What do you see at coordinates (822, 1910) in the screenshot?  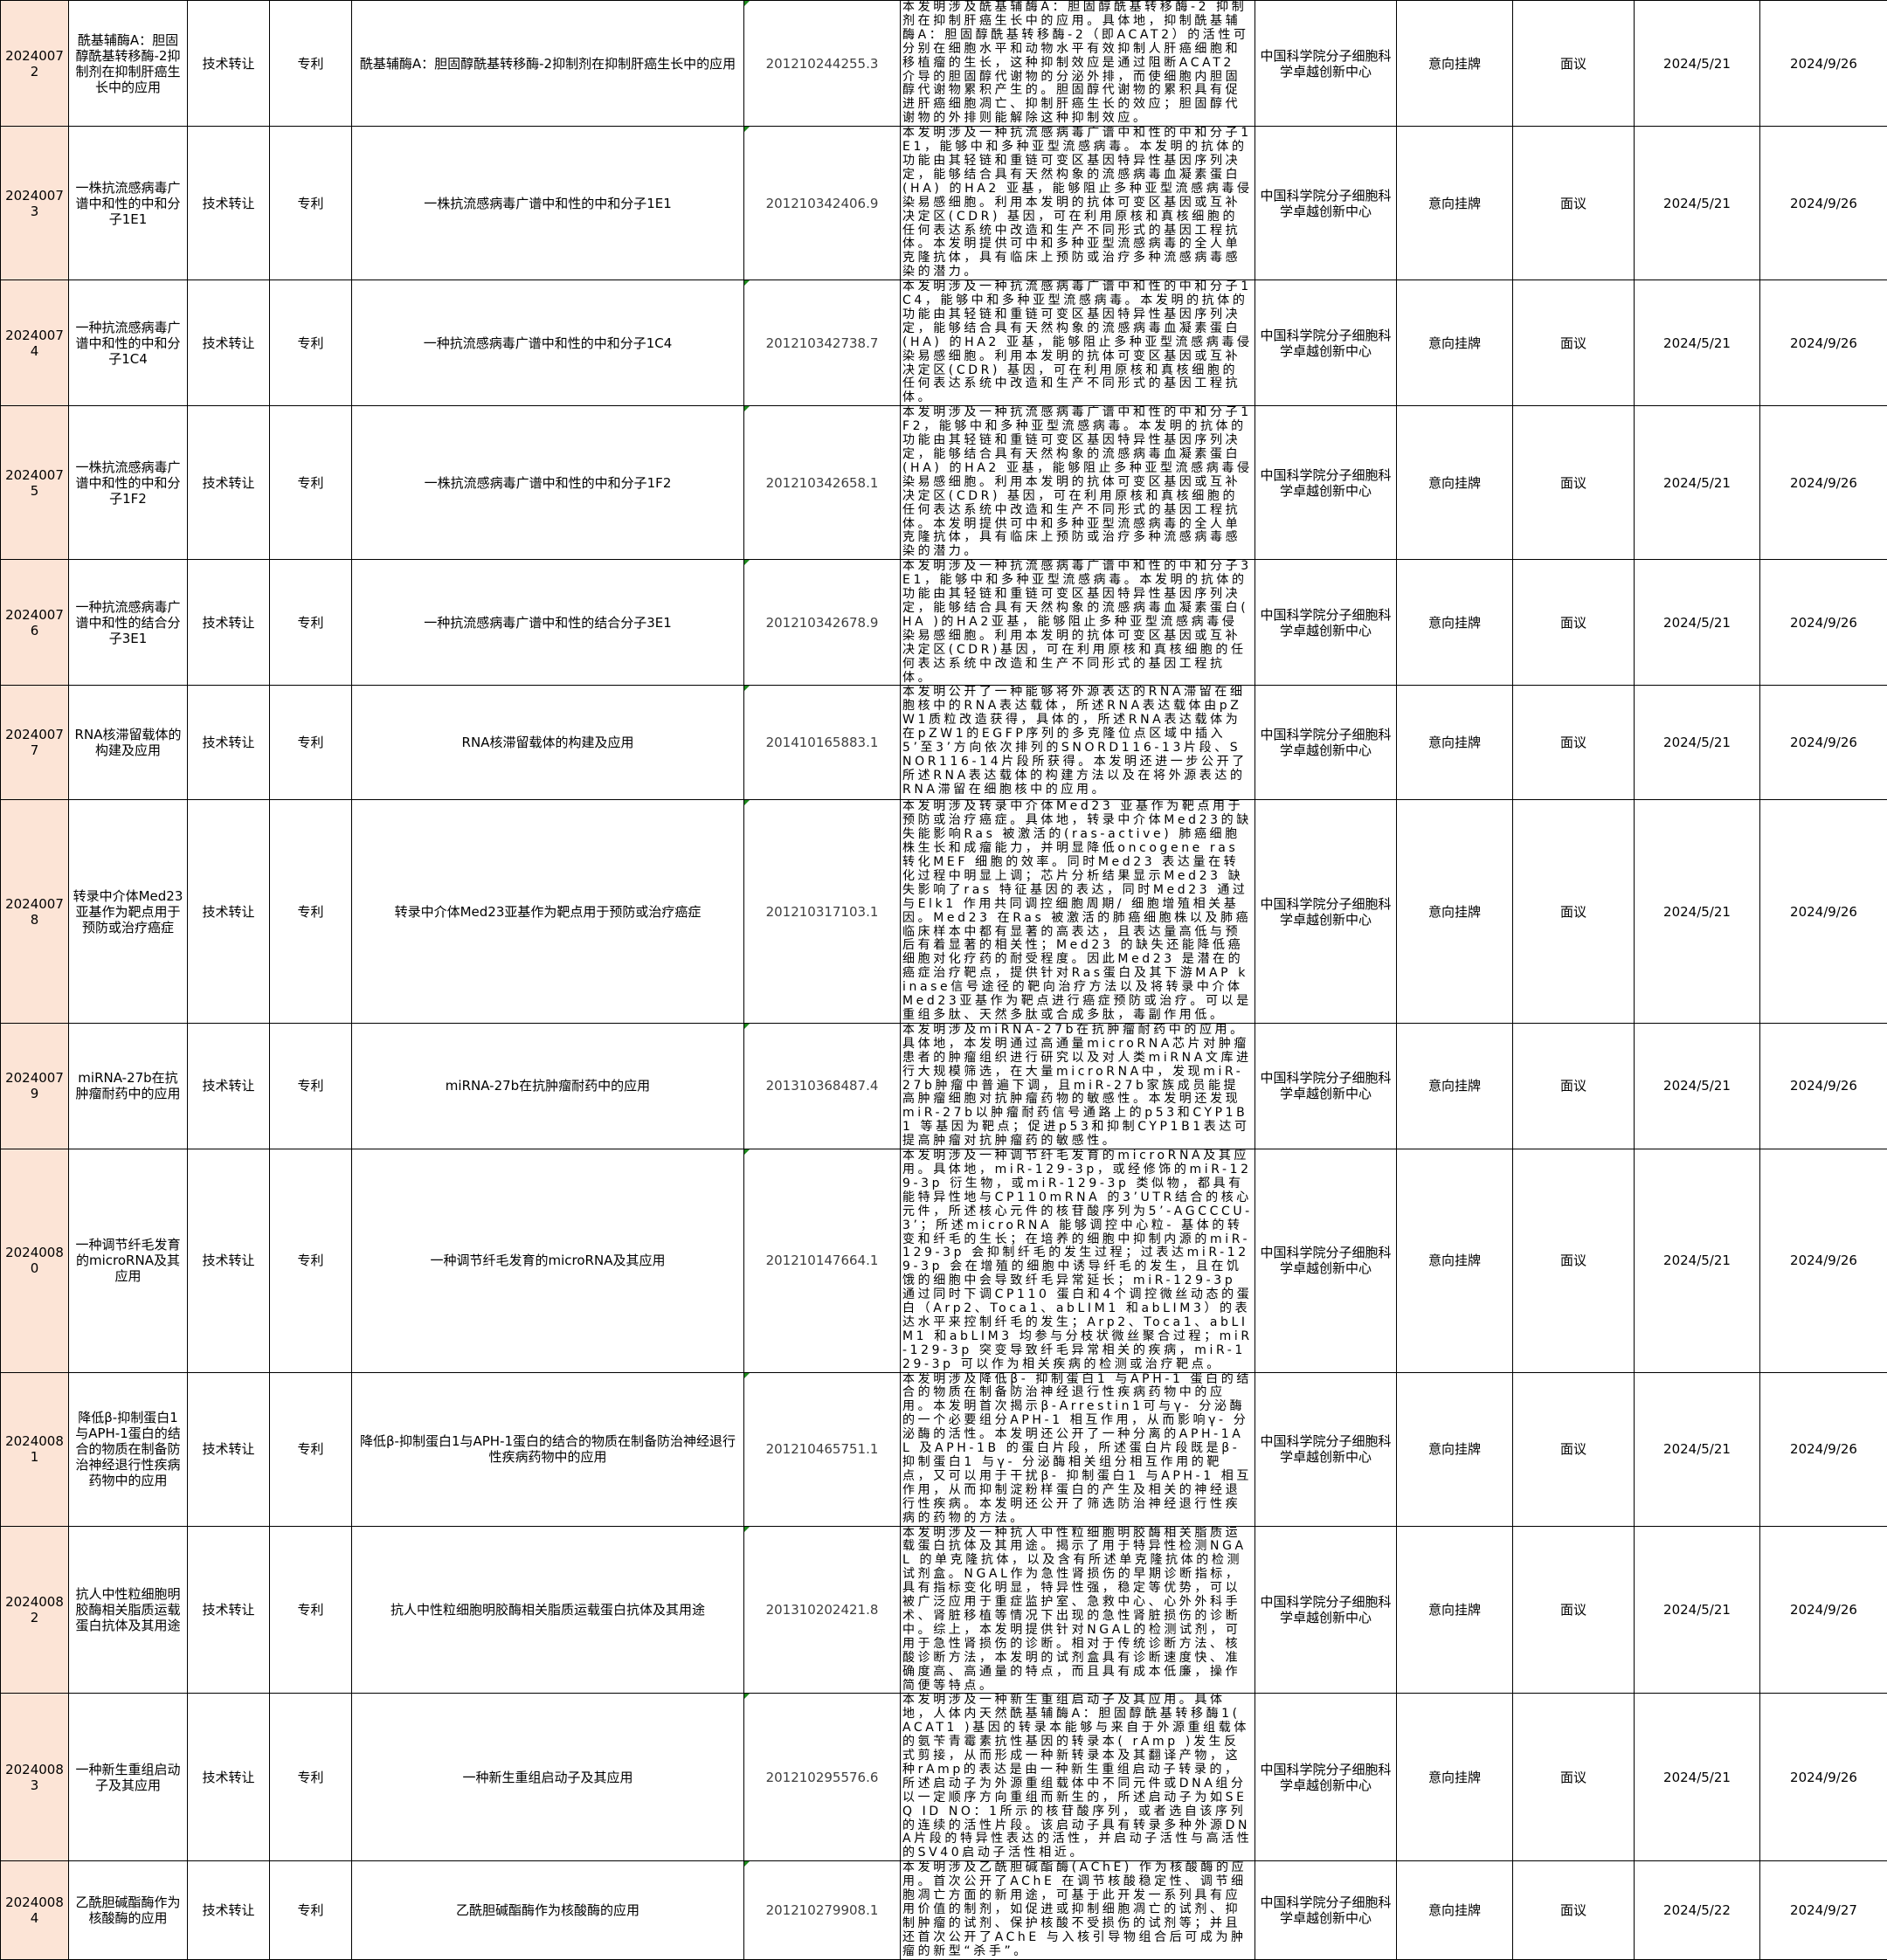 I see `cell-patent-number: 201210279908.1` at bounding box center [822, 1910].